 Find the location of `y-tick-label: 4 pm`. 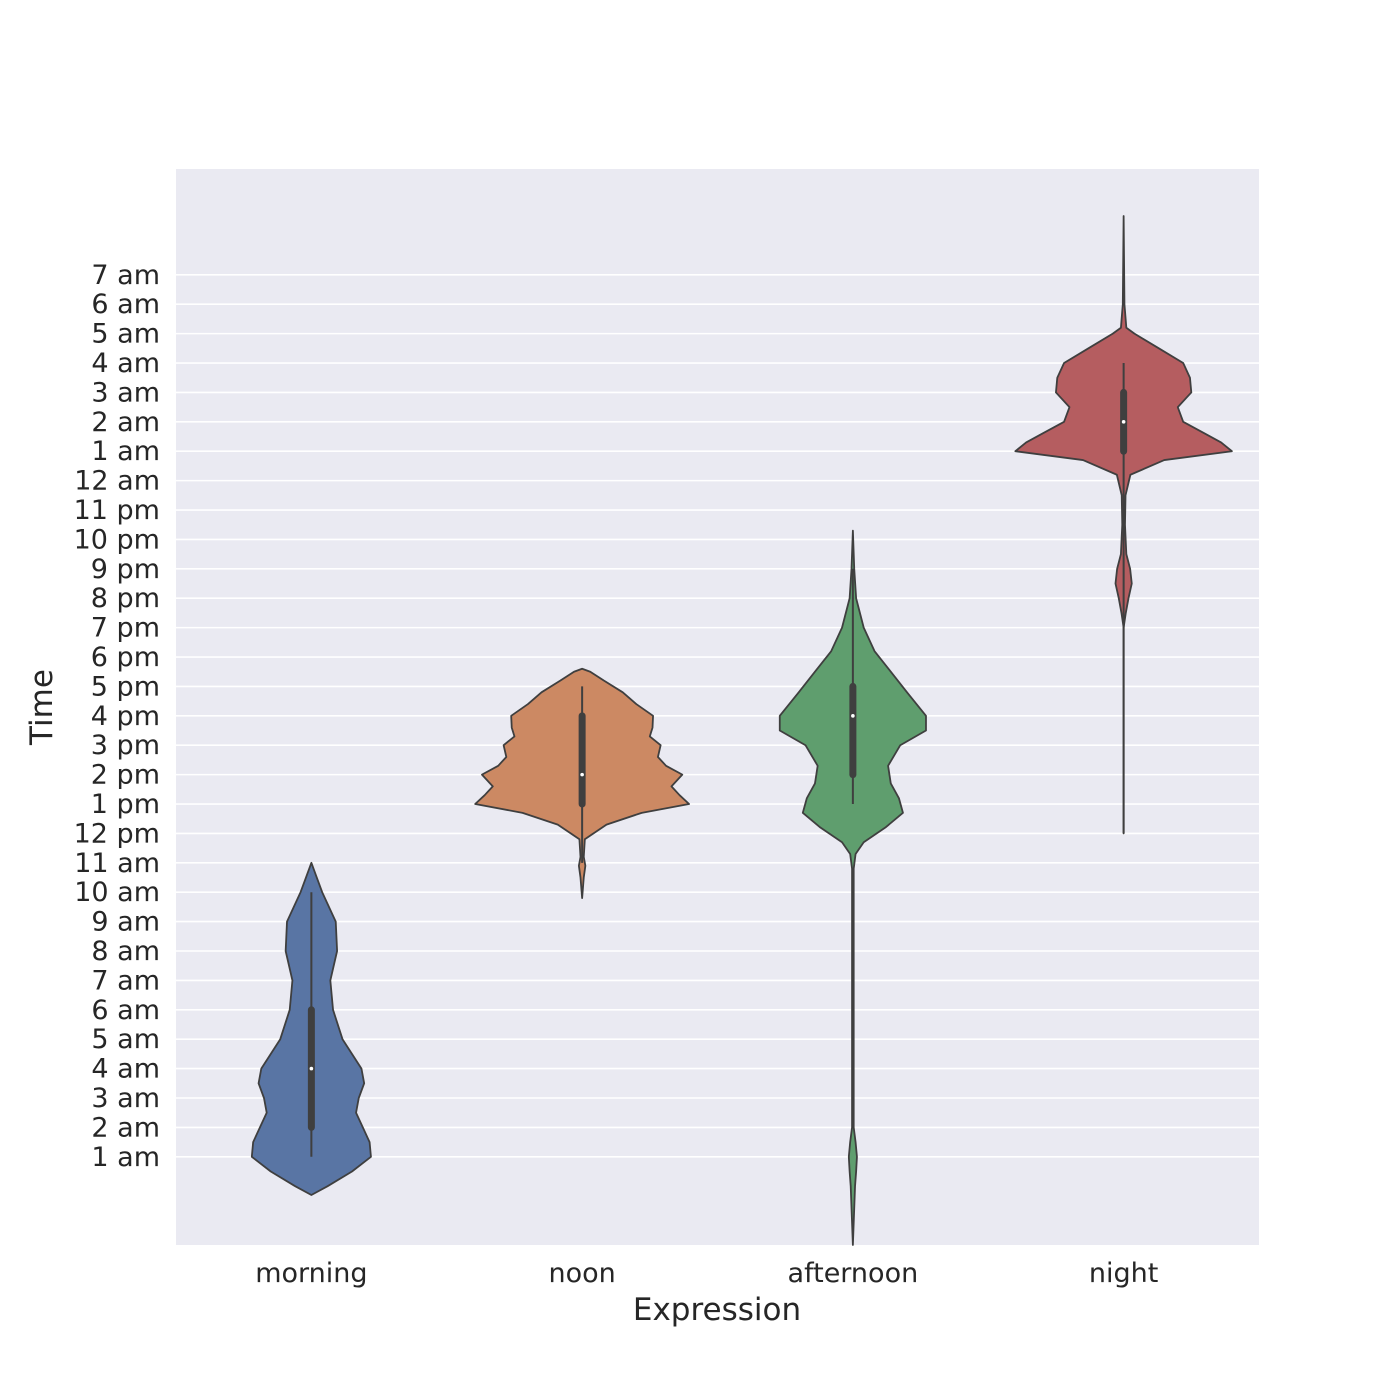

y-tick-label: 4 pm is located at coordinates (125, 716).